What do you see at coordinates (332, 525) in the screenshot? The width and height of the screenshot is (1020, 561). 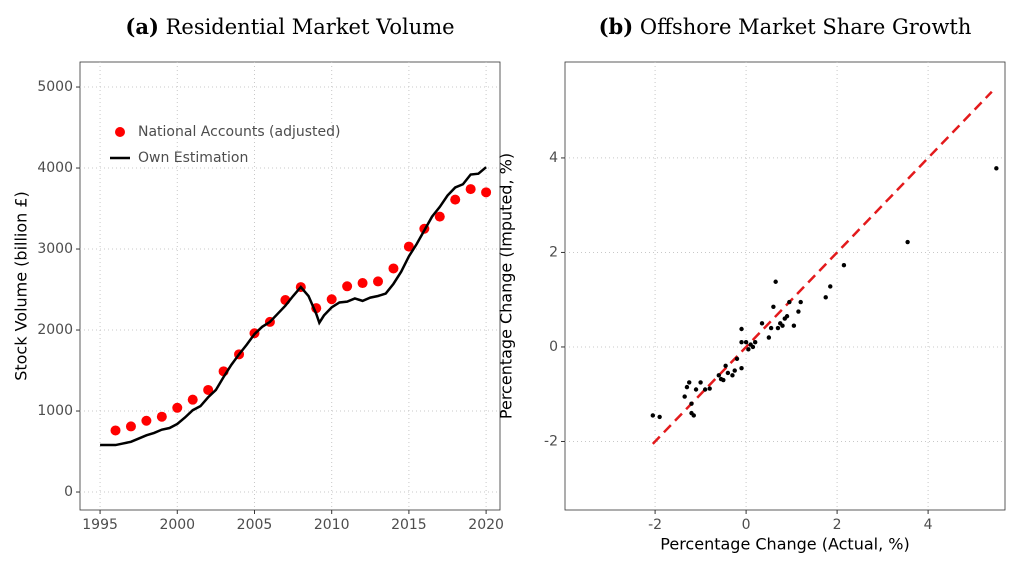 I see `x-tick-label: 2010` at bounding box center [332, 525].